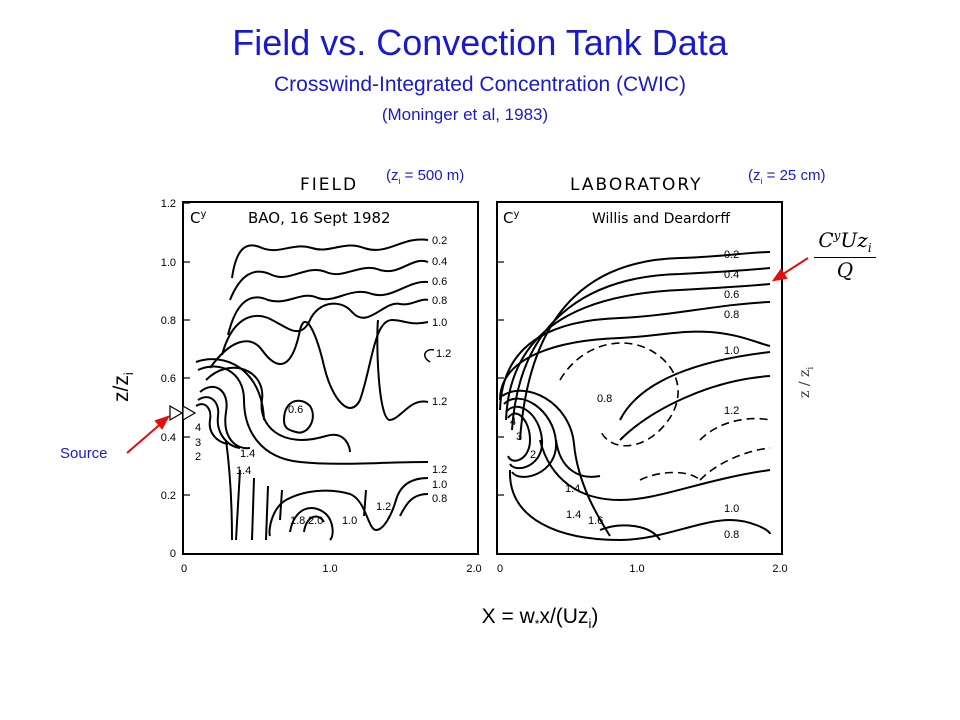 Image resolution: width=960 pixels, height=720 pixels. What do you see at coordinates (513, 422) in the screenshot?
I see `lab-contour-label: 4` at bounding box center [513, 422].